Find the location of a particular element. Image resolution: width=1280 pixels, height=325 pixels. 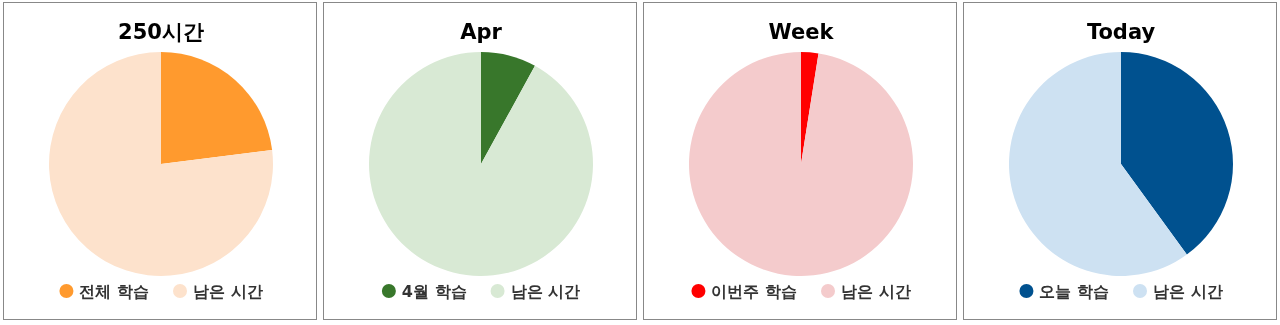

legend-label: 이번주 학습 is located at coordinates (754, 291).